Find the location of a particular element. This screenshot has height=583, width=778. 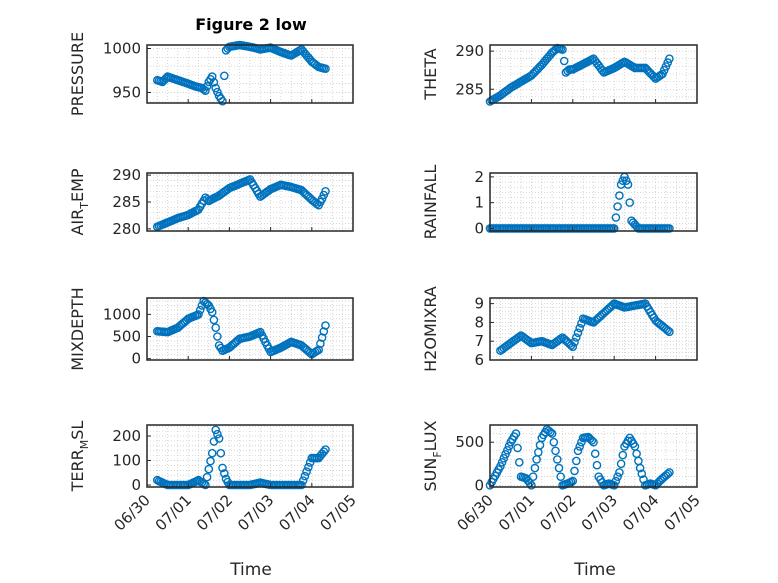

y-tick-label: 100 is located at coordinates (126, 461).